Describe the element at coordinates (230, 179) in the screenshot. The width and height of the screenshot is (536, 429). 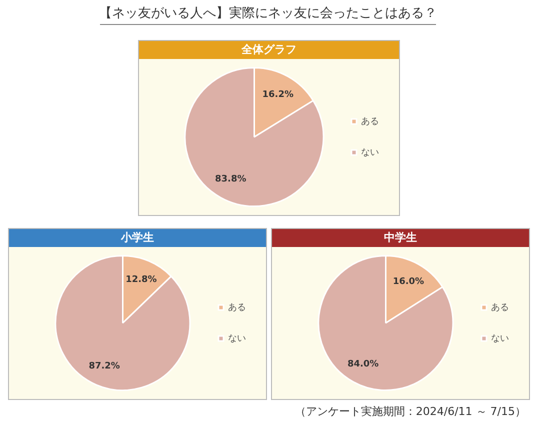
I see `data-label: 83.8%` at that location.